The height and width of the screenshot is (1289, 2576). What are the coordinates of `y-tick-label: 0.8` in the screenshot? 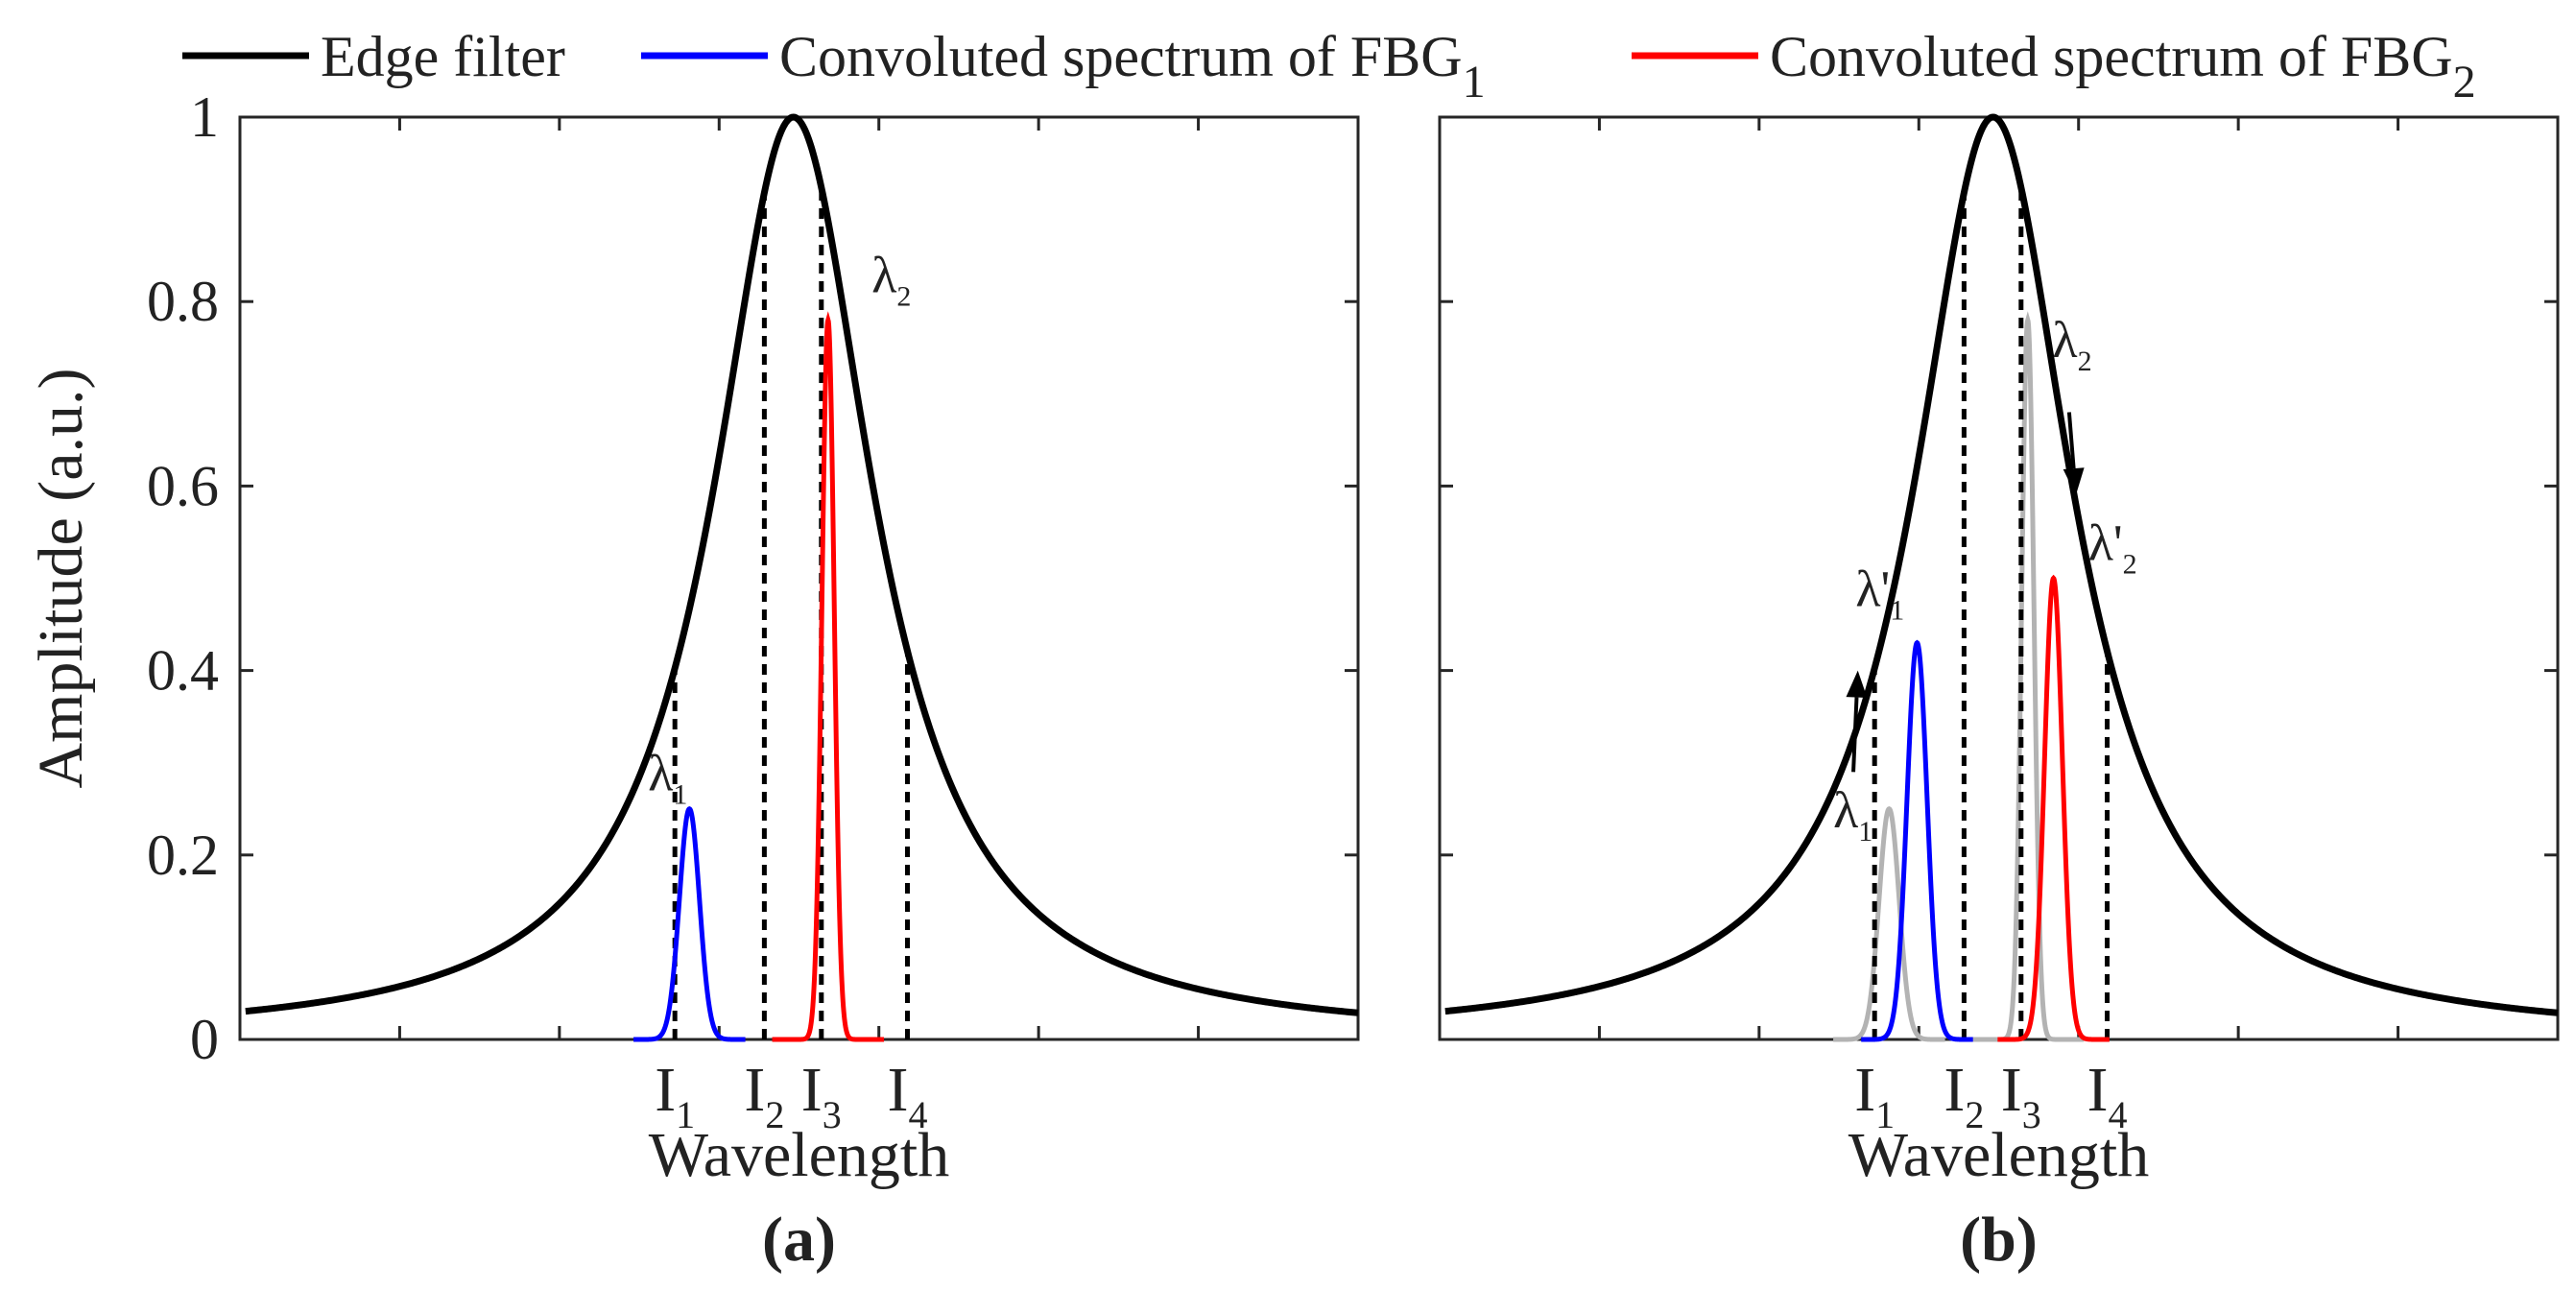 It's located at (183, 301).